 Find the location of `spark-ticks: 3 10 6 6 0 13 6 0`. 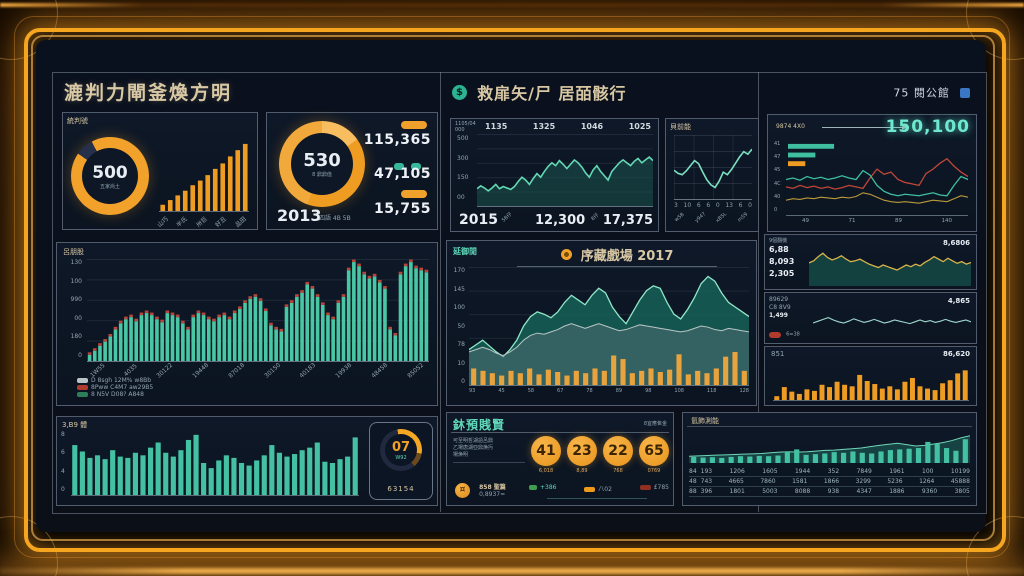

spark-ticks: 3 10 6 6 0 13 6 0 is located at coordinates (713, 205).